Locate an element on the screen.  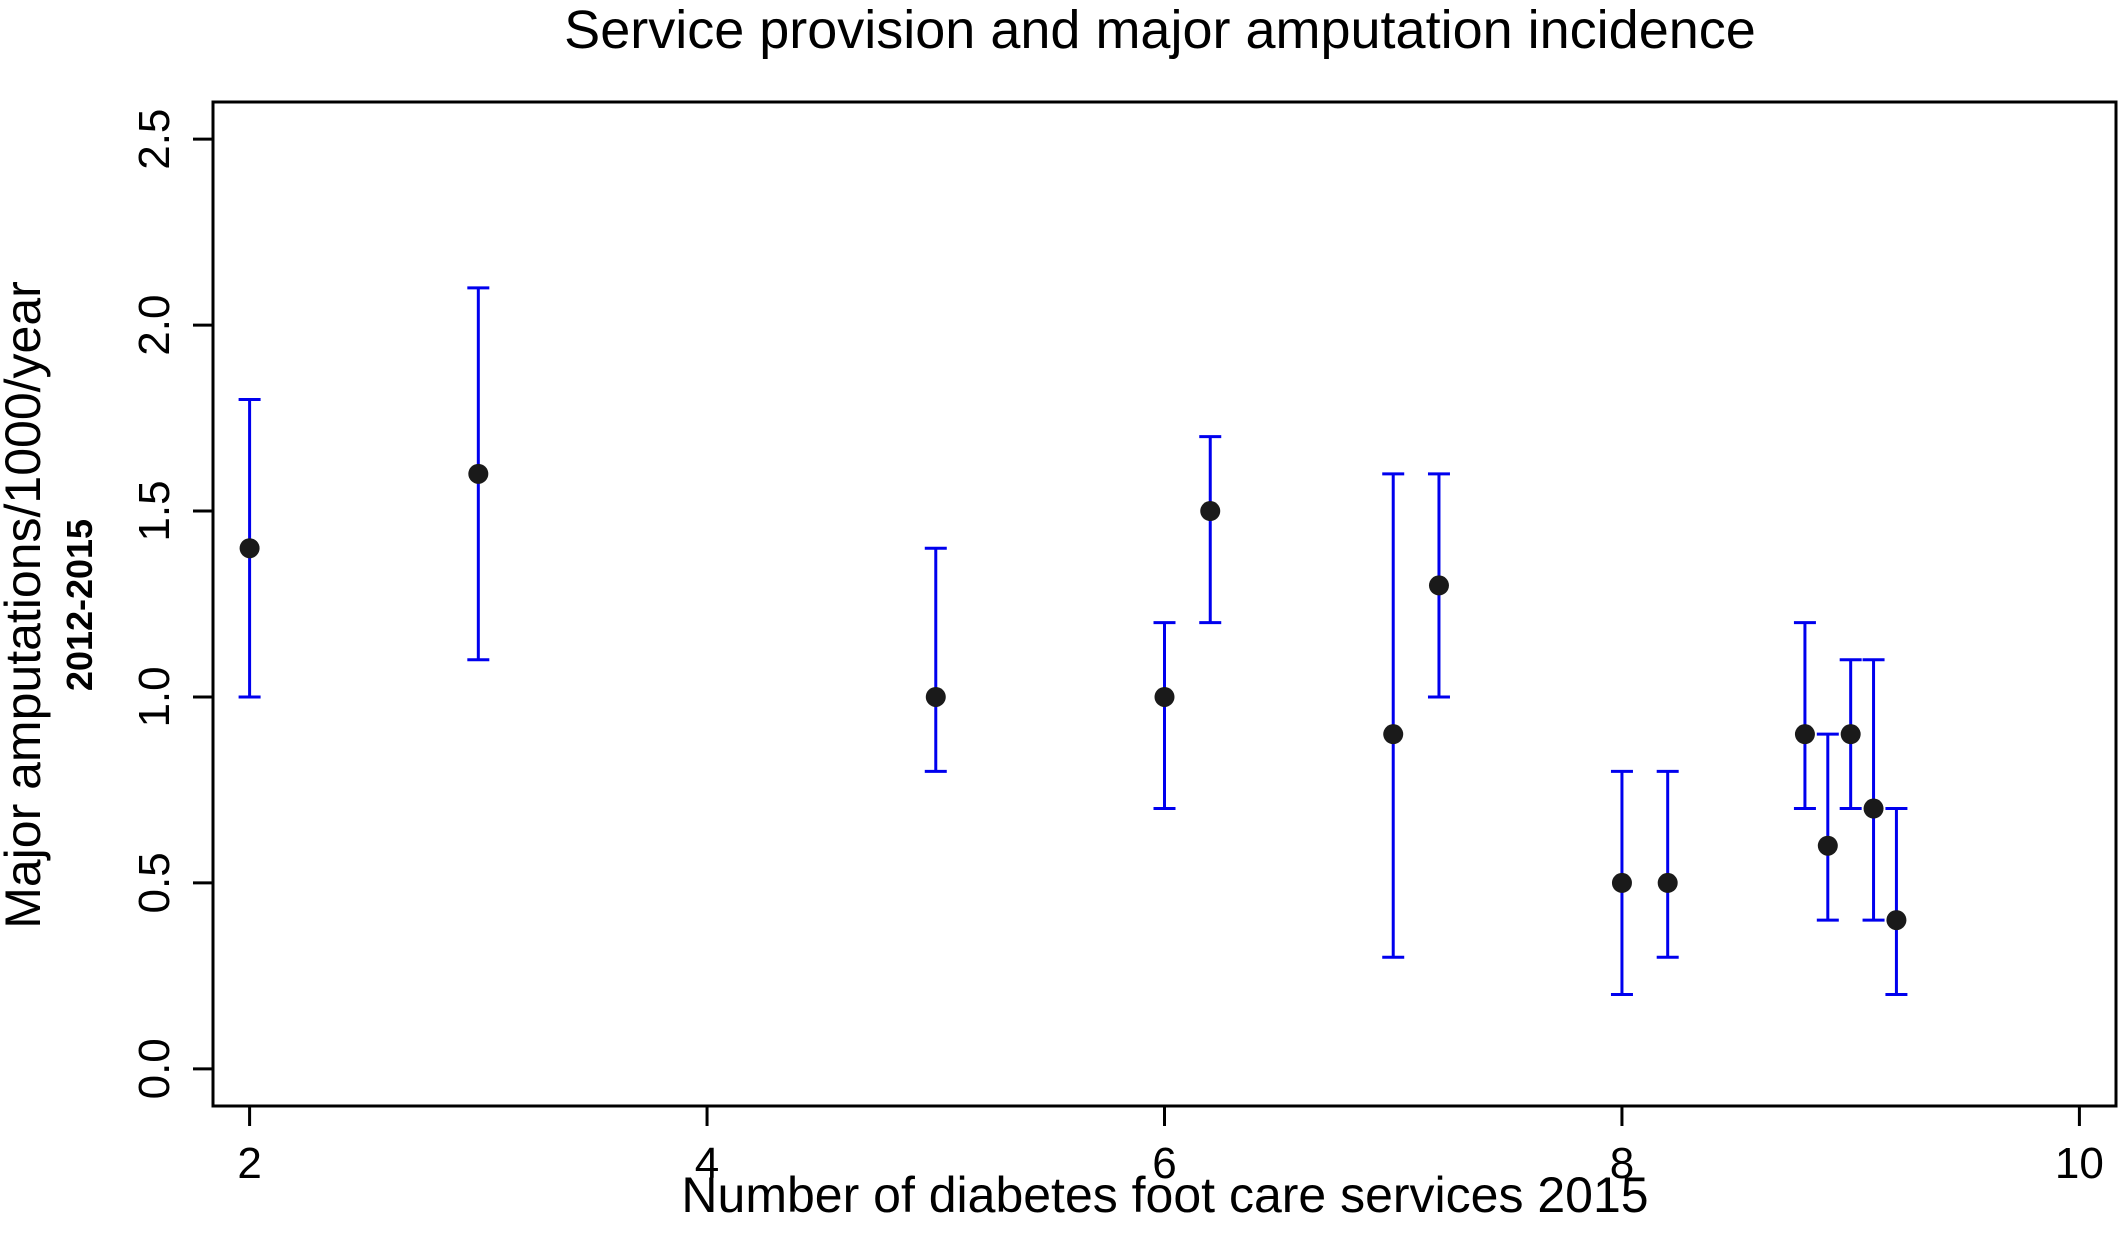
y-tick-label-2.0: 2.0 is located at coordinates (154, 325).